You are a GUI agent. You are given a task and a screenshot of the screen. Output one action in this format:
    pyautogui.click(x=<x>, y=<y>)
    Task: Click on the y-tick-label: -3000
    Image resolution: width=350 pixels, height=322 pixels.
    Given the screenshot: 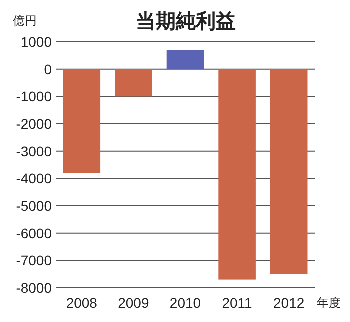 What is the action you would take?
    pyautogui.click(x=34, y=151)
    